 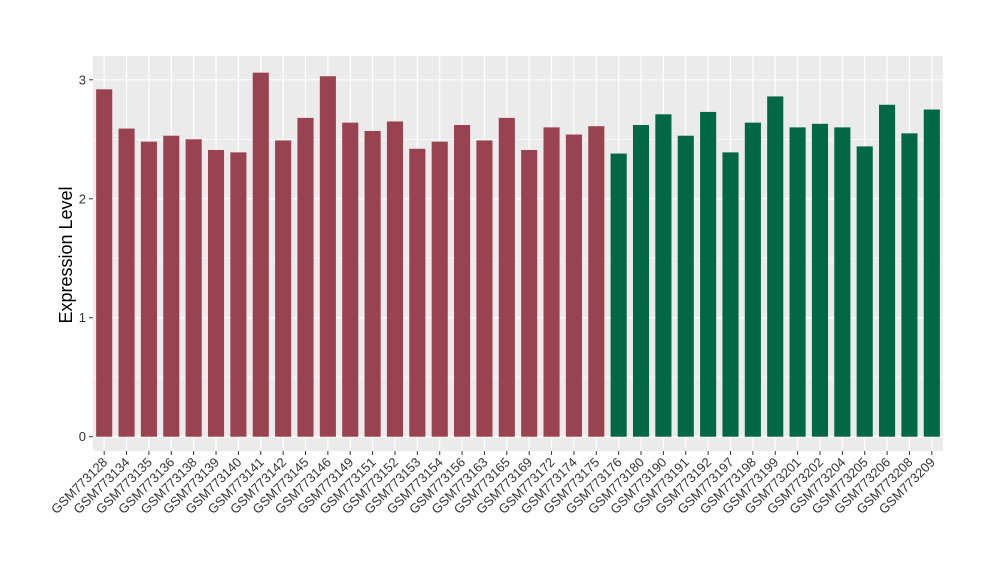 I want to click on bar-GSM773169, so click(x=529, y=293).